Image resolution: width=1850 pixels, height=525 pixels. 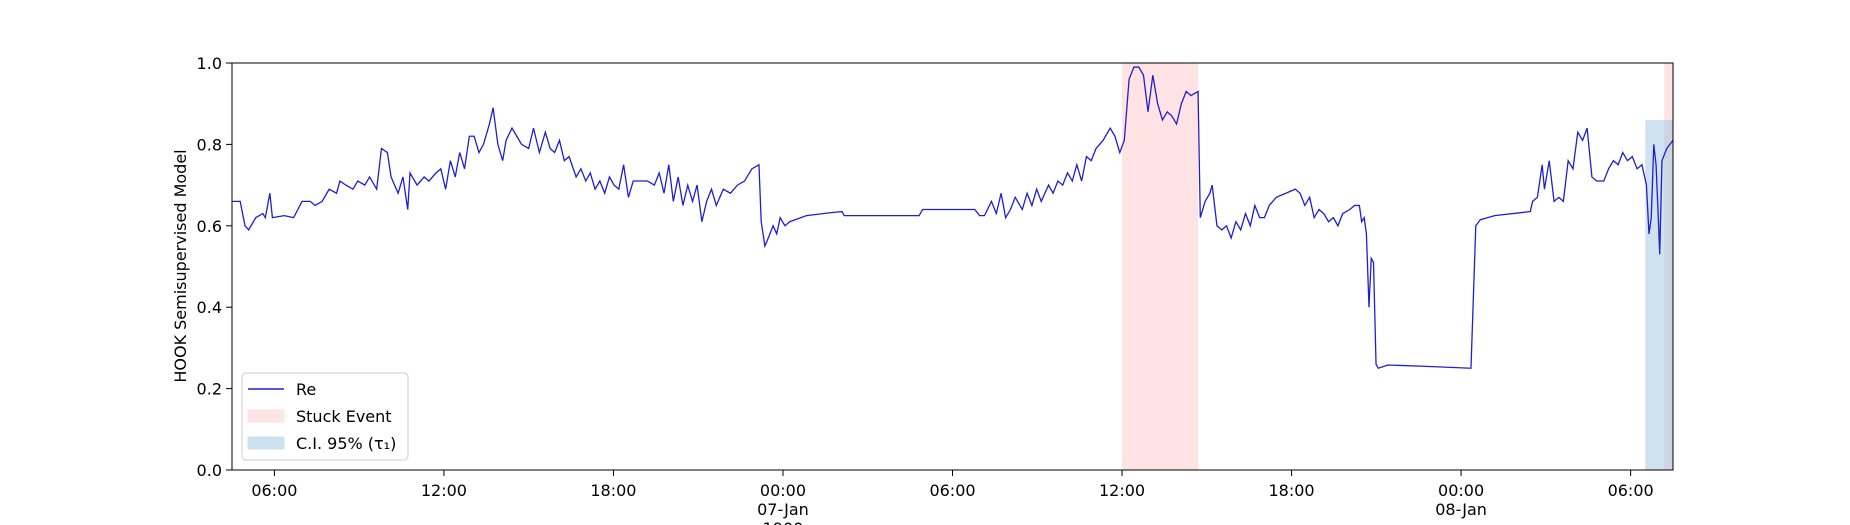 What do you see at coordinates (209, 307) in the screenshot?
I see `y-tick-label: 0.4` at bounding box center [209, 307].